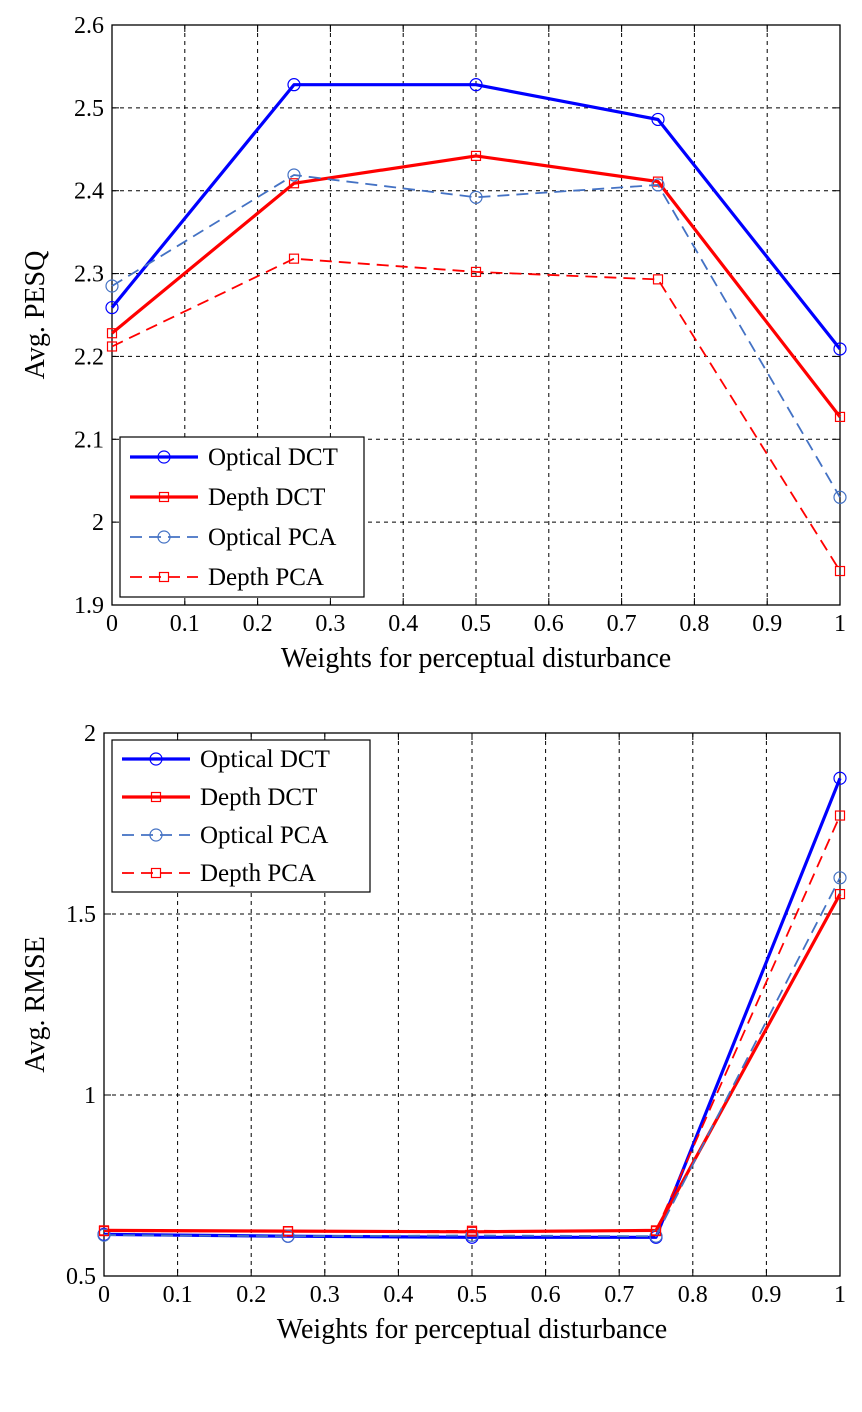 This screenshot has width=862, height=1412. What do you see at coordinates (81, 915) in the screenshot?
I see `y-tick-label: 1.5` at bounding box center [81, 915].